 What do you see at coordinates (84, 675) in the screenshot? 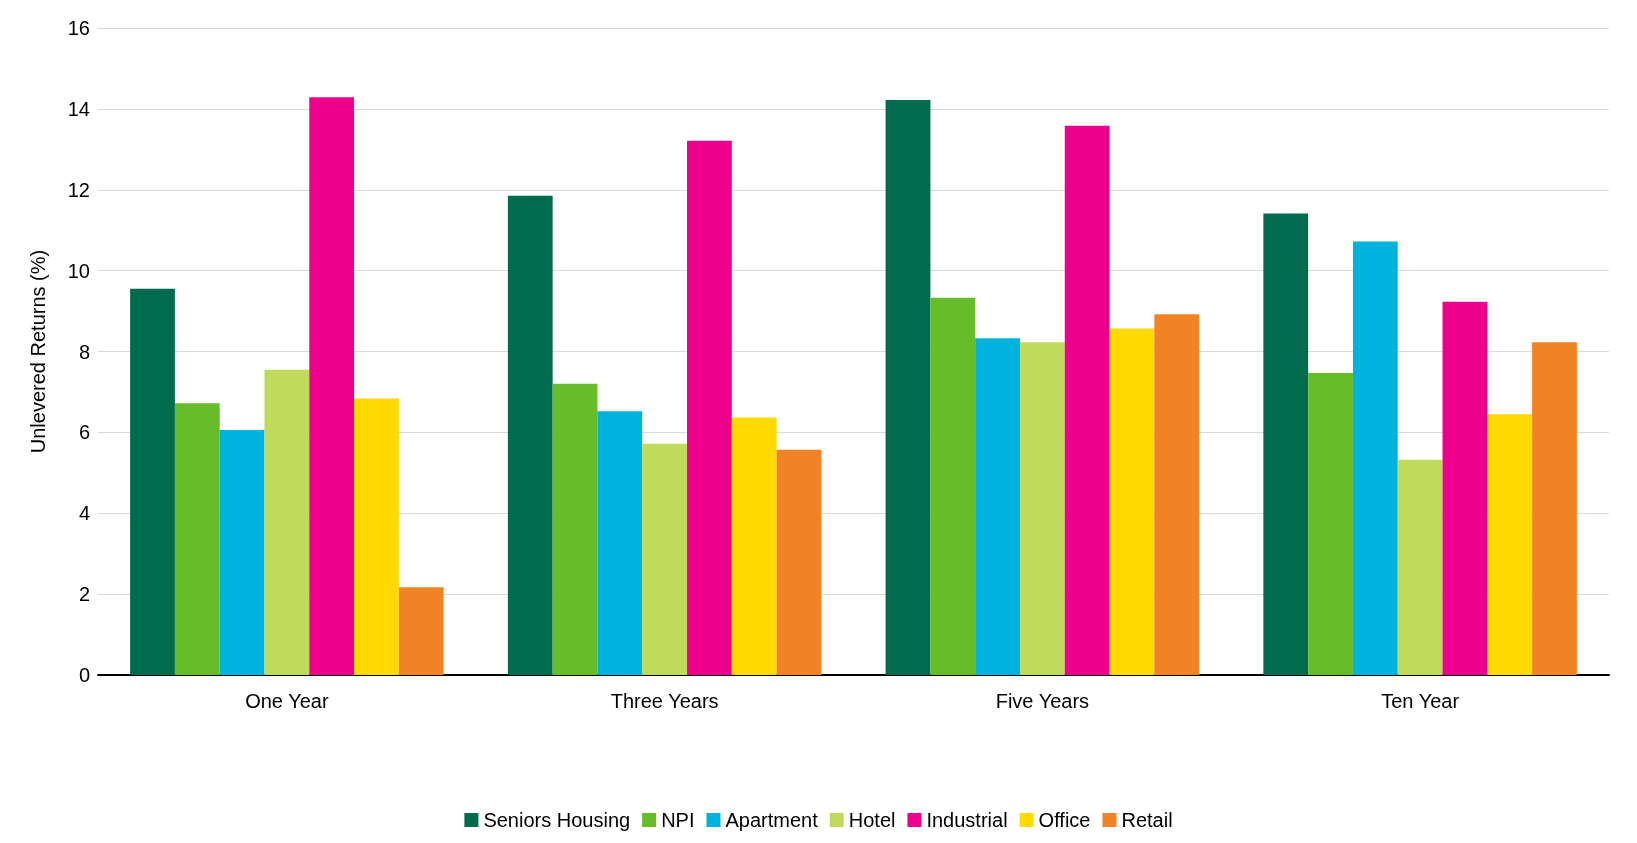
I see `y-tick-label: 0` at bounding box center [84, 675].